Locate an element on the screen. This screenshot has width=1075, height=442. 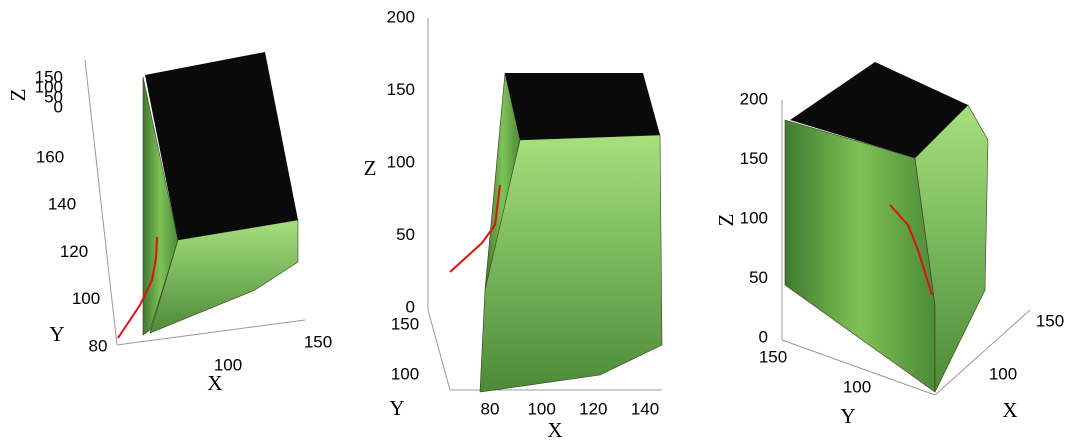
x-tick-label: 120 is located at coordinates (593, 408).